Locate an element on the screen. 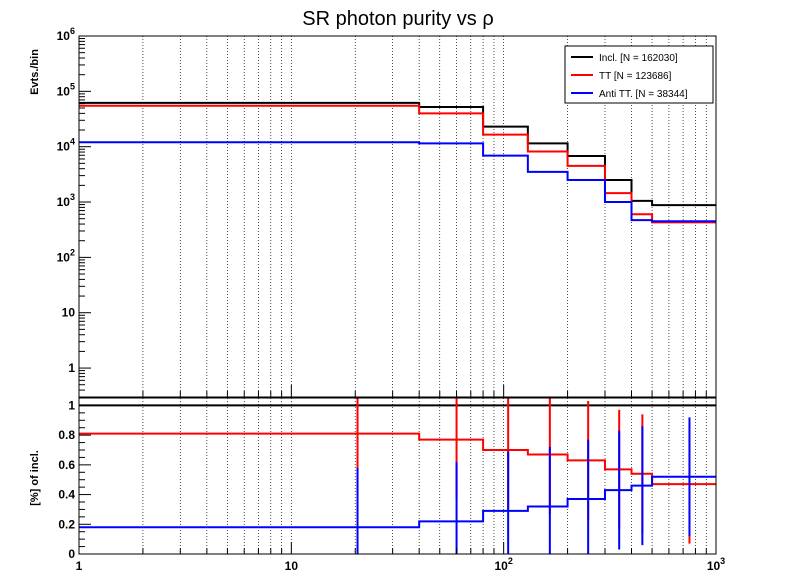 This screenshot has height=572, width=796. legend-entry-1: TT [N = 123686] is located at coordinates (635, 76).